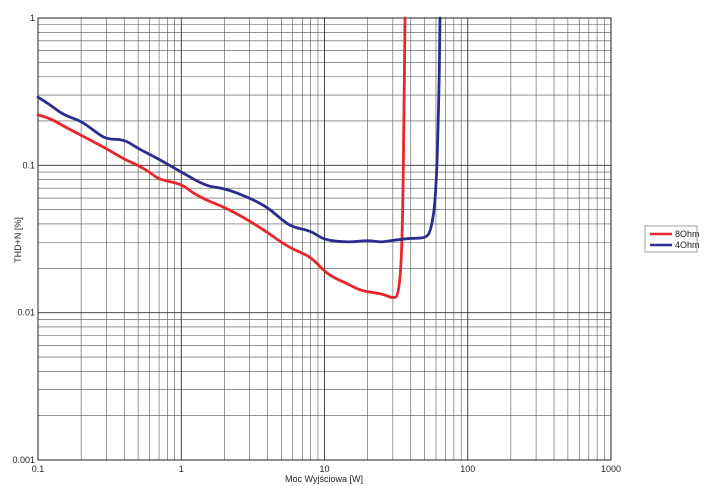 Image resolution: width=705 pixels, height=486 pixels. I want to click on y-tick-label: 0.1, so click(28, 165).